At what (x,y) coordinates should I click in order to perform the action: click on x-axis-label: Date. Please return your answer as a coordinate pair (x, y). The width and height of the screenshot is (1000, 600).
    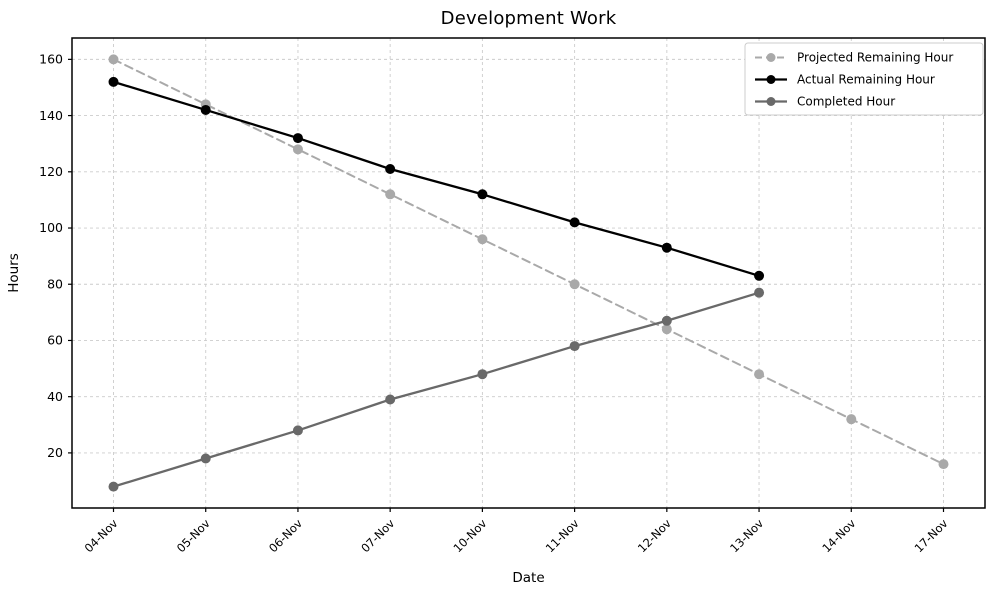
    Looking at the image, I should click on (528, 578).